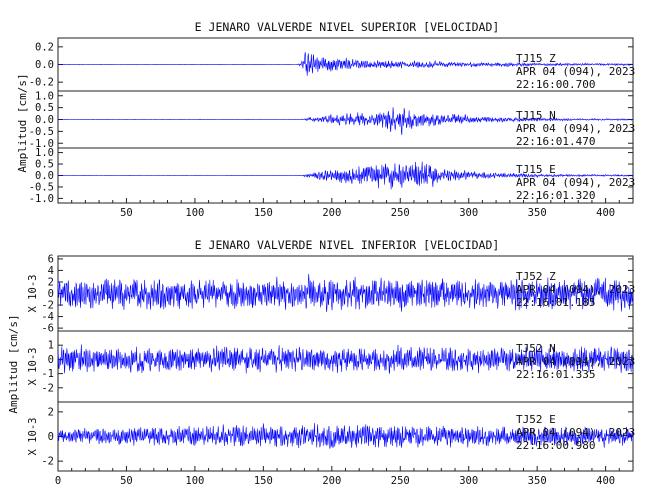 The image size is (650, 500). I want to click on y-tick-label: 4, so click(51, 271).